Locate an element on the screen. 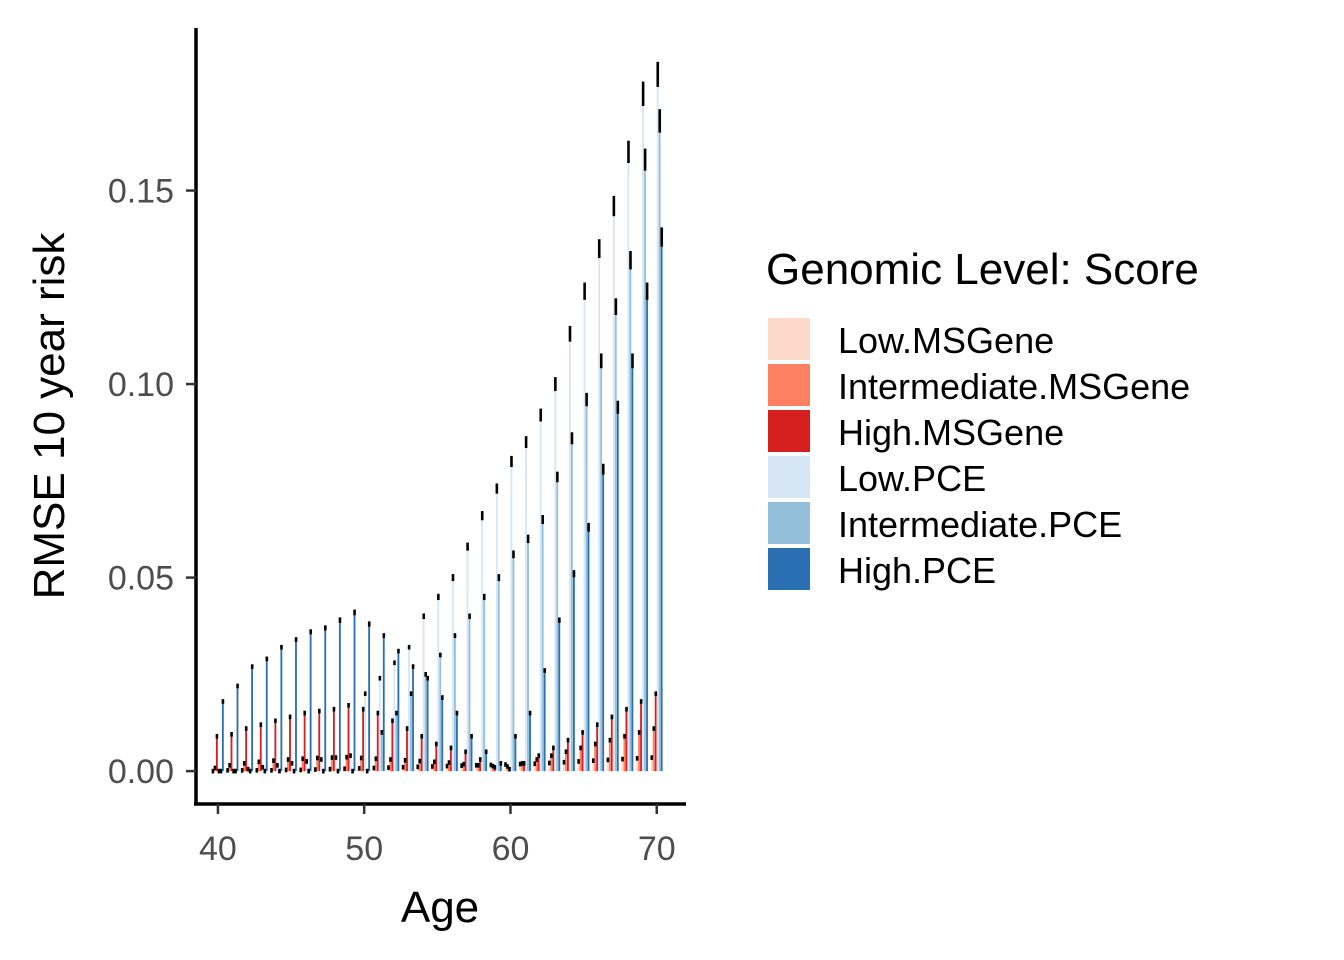 The image size is (1344, 960). x-tick-label: 60 is located at coordinates (511, 849).